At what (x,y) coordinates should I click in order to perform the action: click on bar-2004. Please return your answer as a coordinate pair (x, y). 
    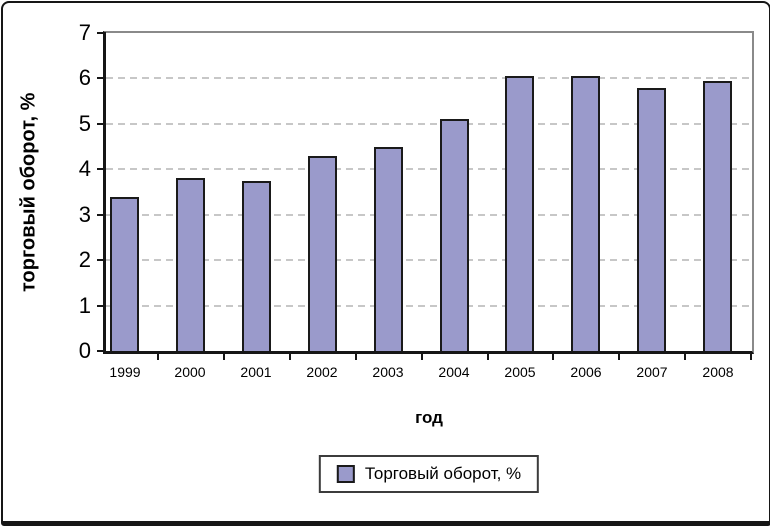
    Looking at the image, I should click on (454, 235).